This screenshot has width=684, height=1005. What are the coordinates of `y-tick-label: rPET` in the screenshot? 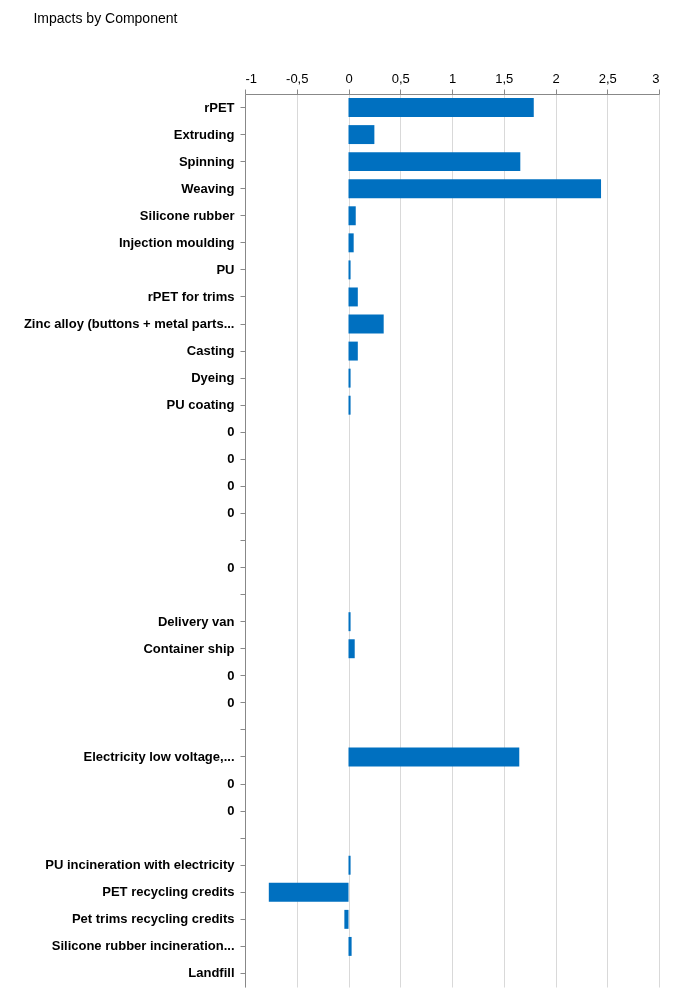 It's located at (219, 107).